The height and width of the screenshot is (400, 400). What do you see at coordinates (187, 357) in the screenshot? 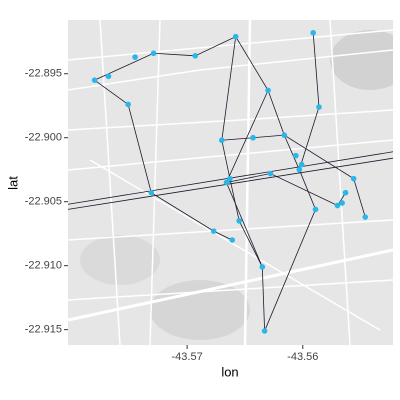
I see `x-tick-label: -43.57` at bounding box center [187, 357].